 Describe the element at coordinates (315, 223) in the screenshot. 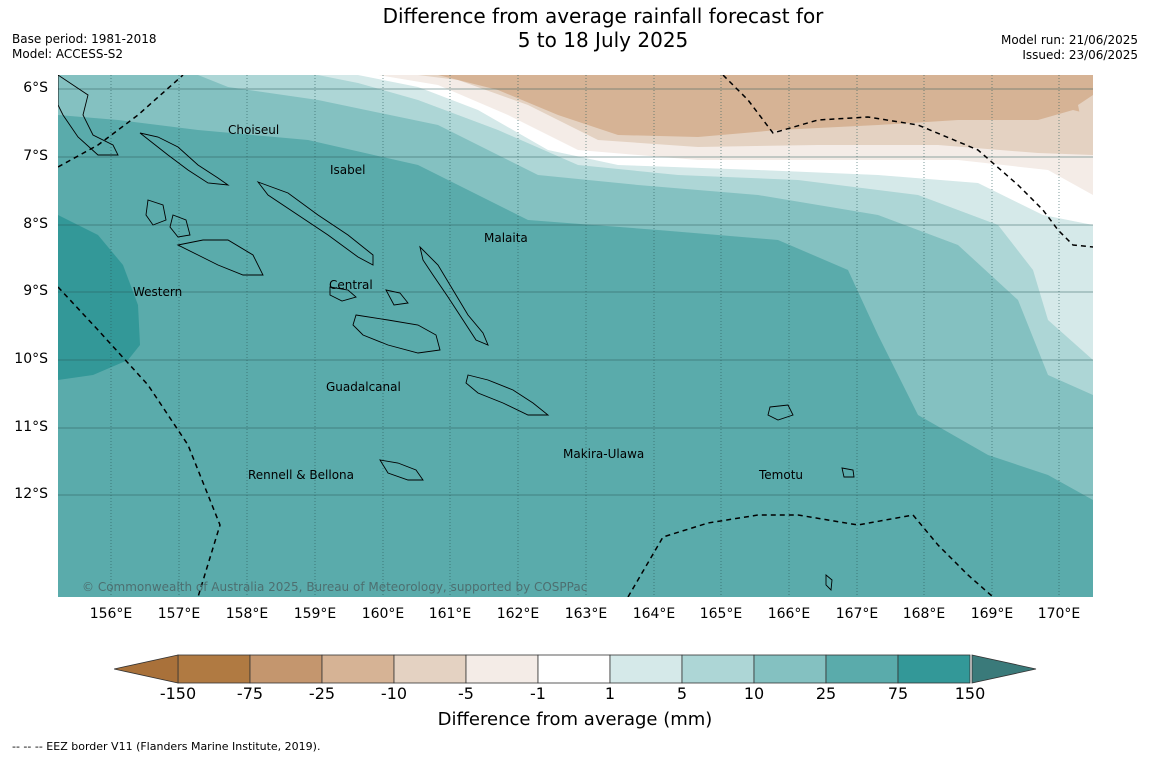

I see `island-isabel` at that location.